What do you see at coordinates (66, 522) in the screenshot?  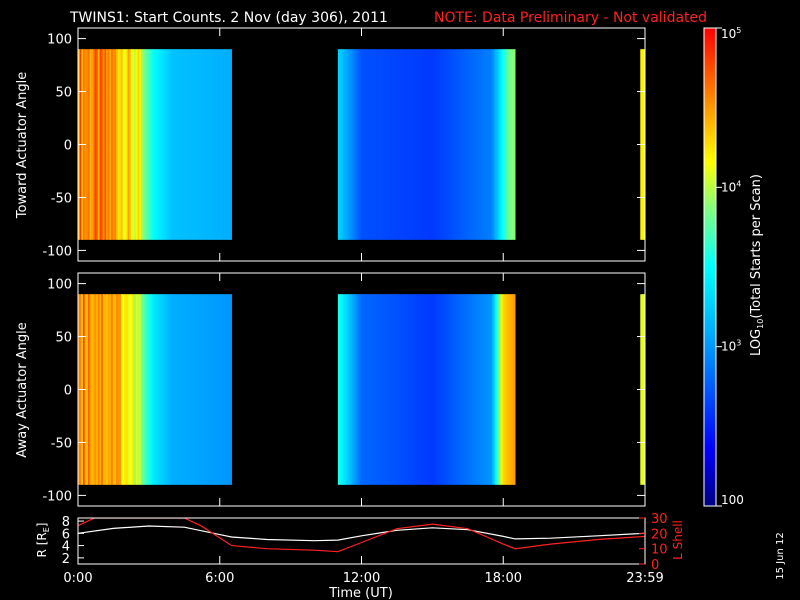 I see `y-tick-label: 8` at bounding box center [66, 522].